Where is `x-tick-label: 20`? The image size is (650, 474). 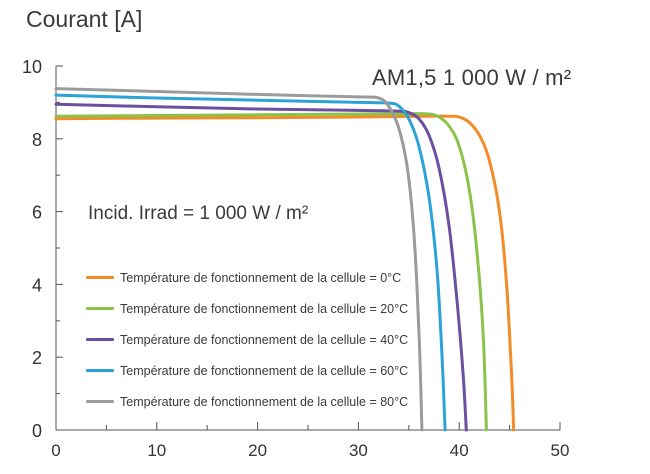 x-tick-label: 20 is located at coordinates (257, 450).